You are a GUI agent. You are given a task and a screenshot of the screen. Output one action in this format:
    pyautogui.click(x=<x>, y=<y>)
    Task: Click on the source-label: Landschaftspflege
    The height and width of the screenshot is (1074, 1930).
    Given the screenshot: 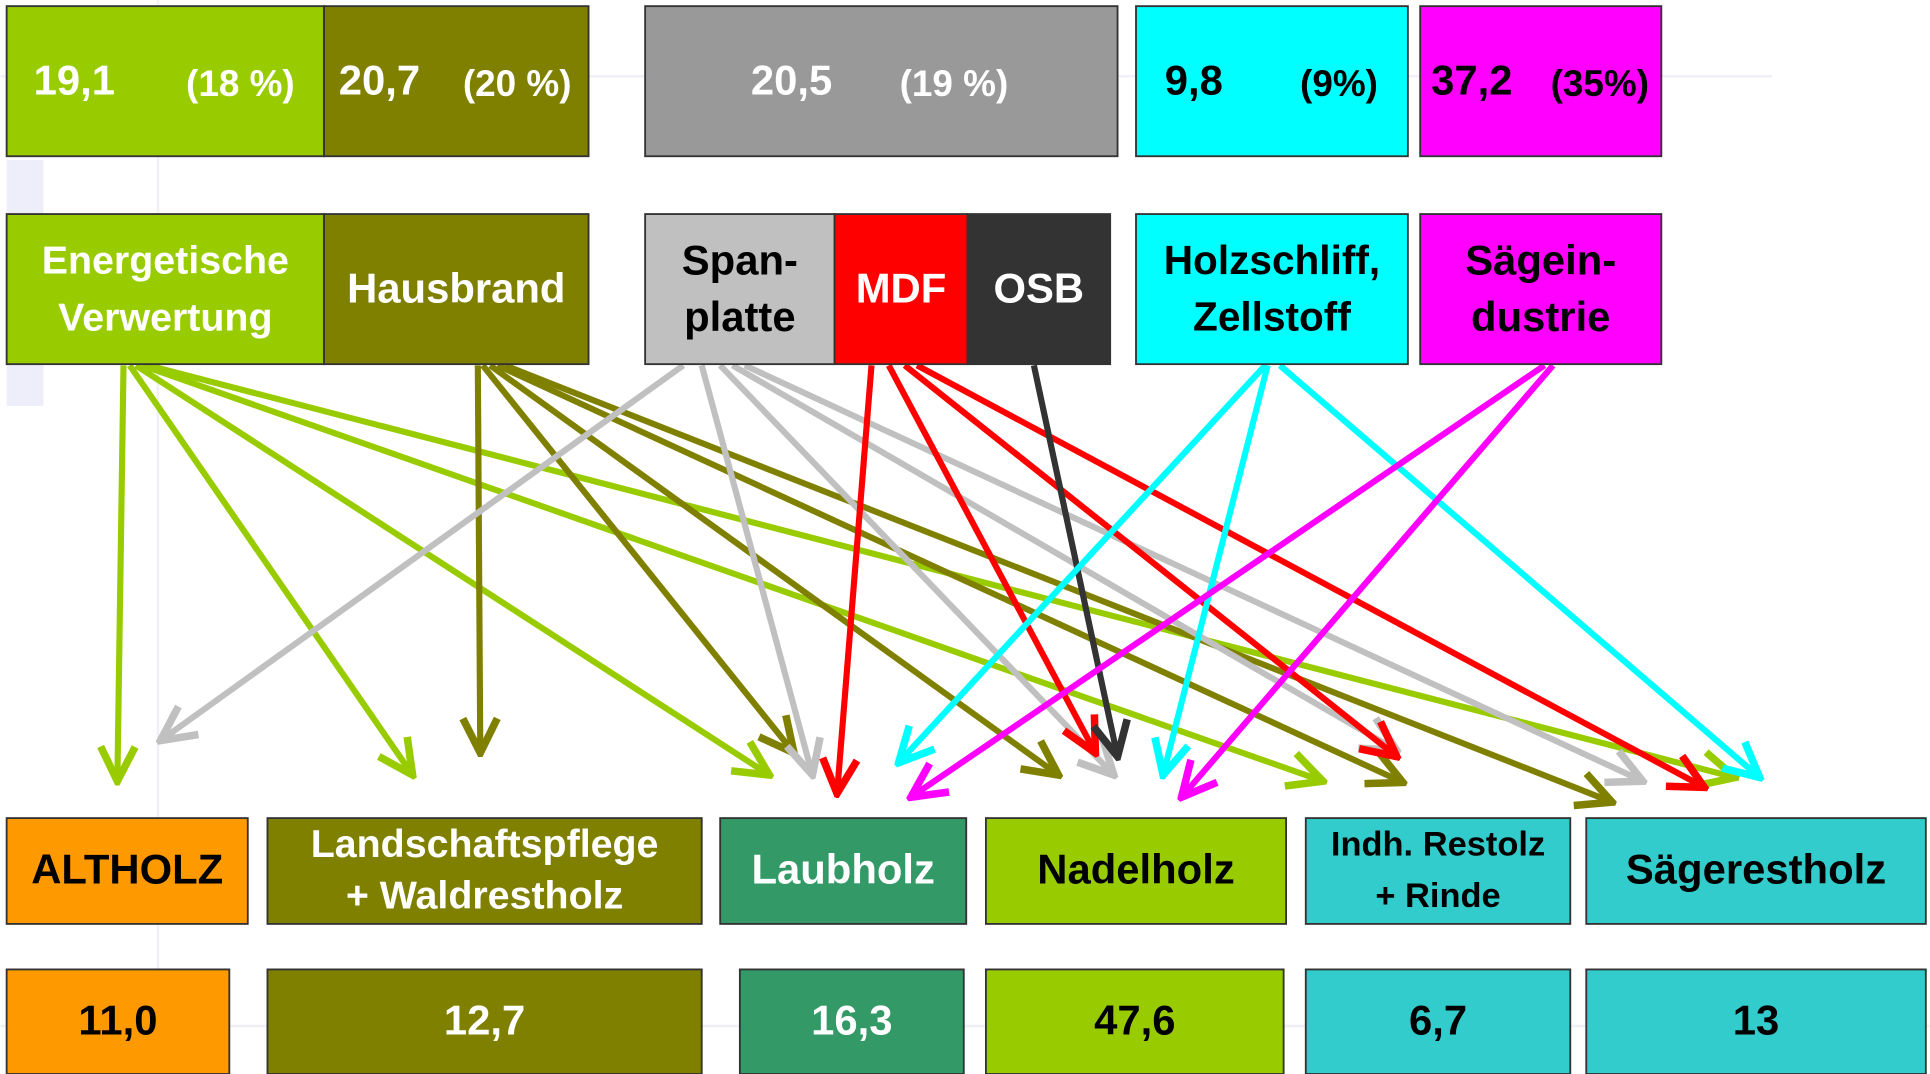 What is the action you would take?
    pyautogui.click(x=485, y=844)
    